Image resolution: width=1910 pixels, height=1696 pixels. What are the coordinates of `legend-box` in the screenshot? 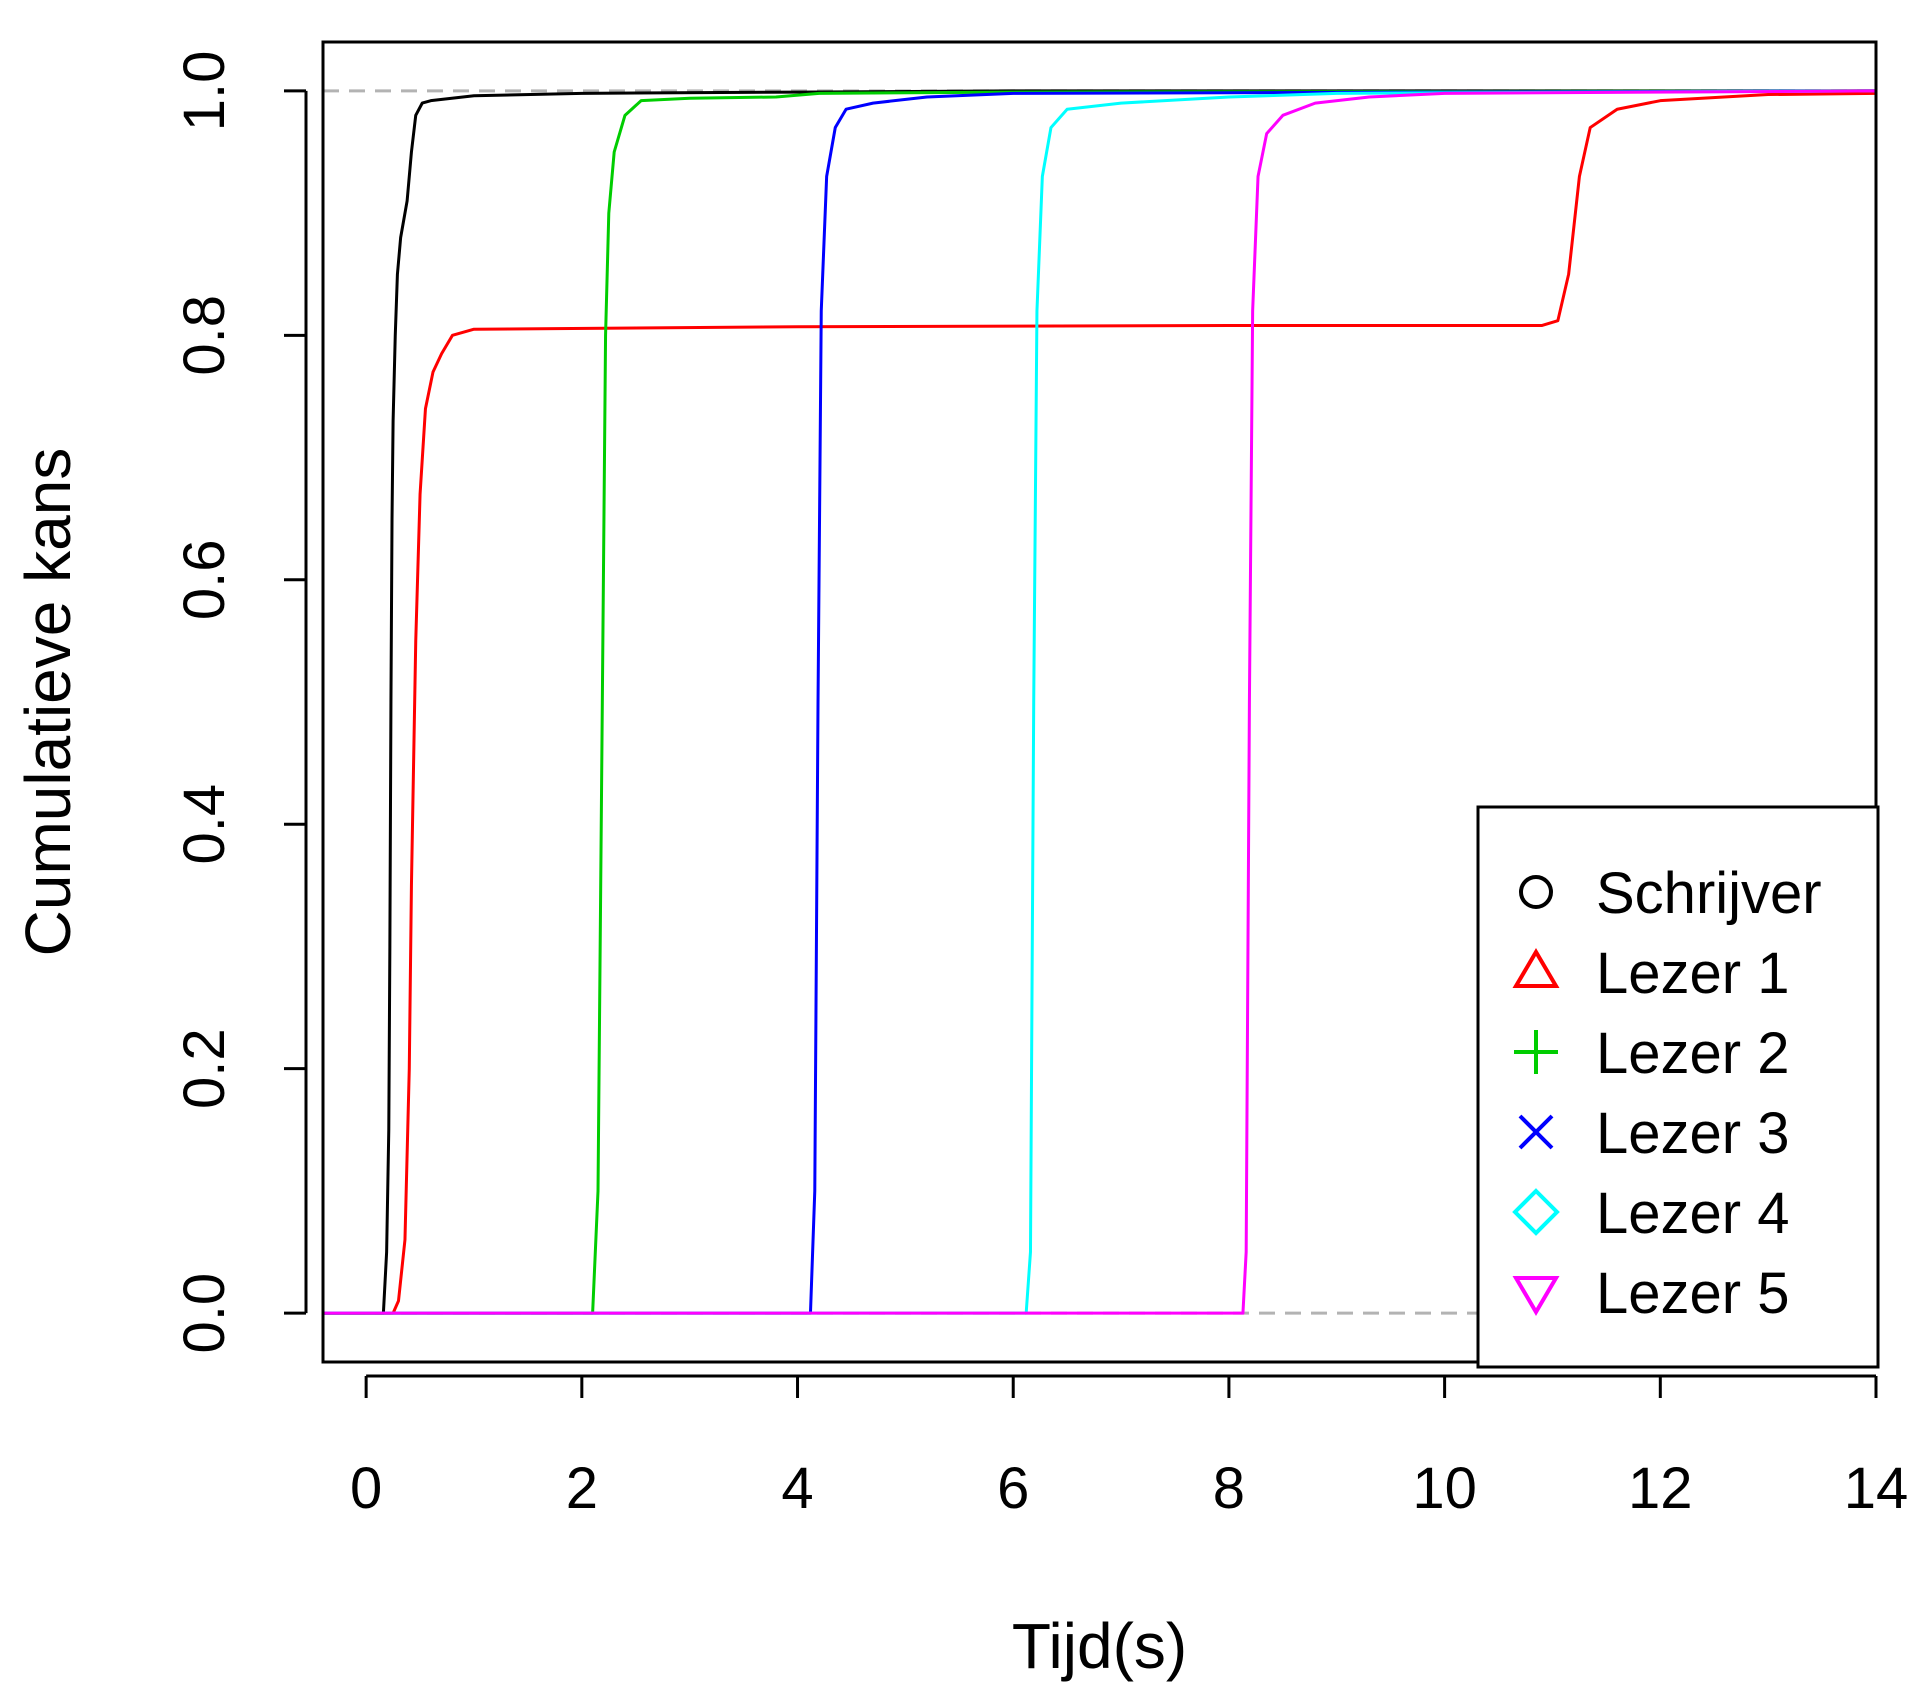 It's located at (1678, 1087).